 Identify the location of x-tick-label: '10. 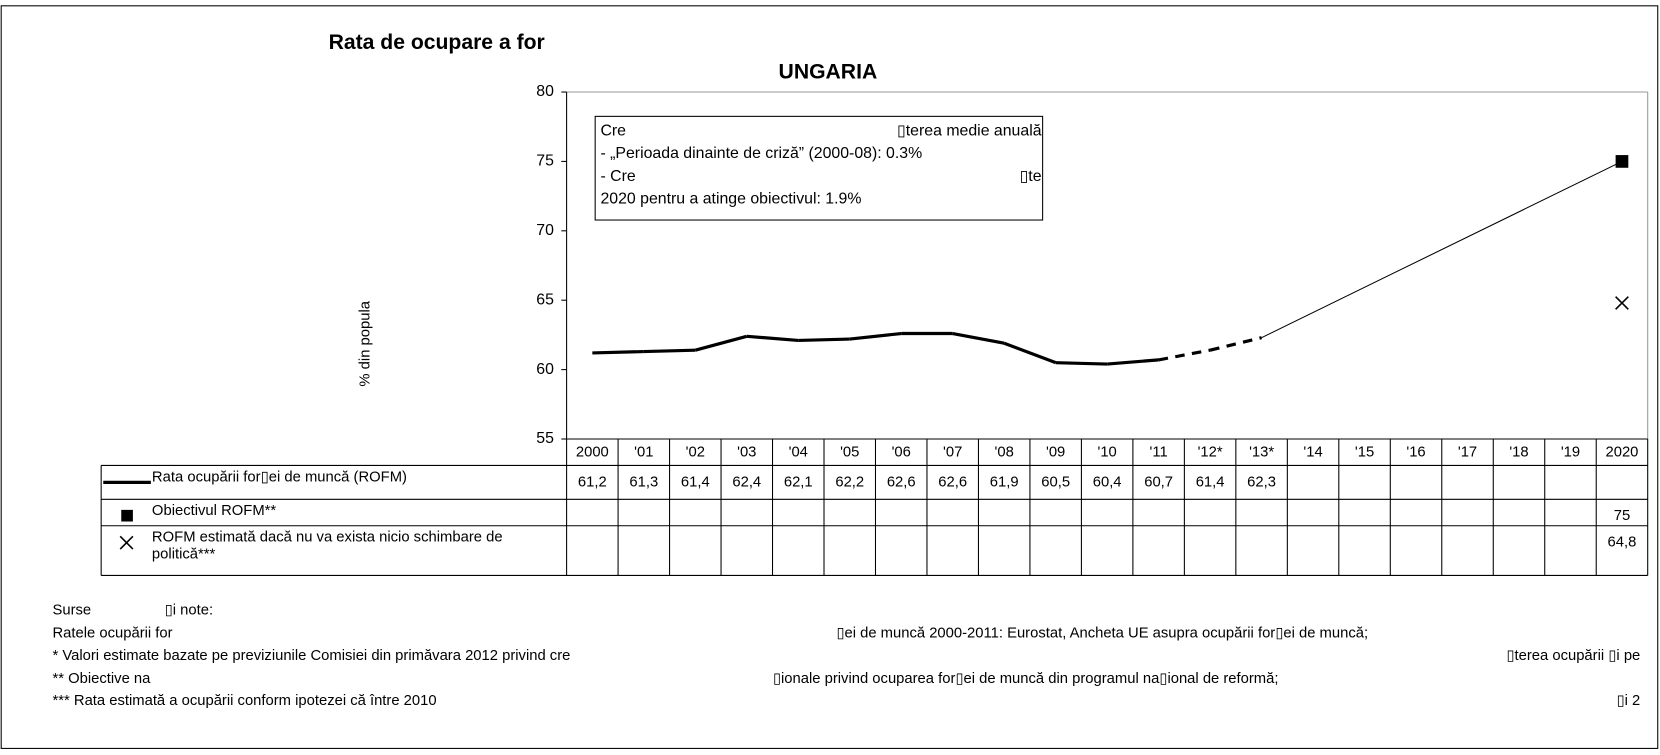
(1107, 453).